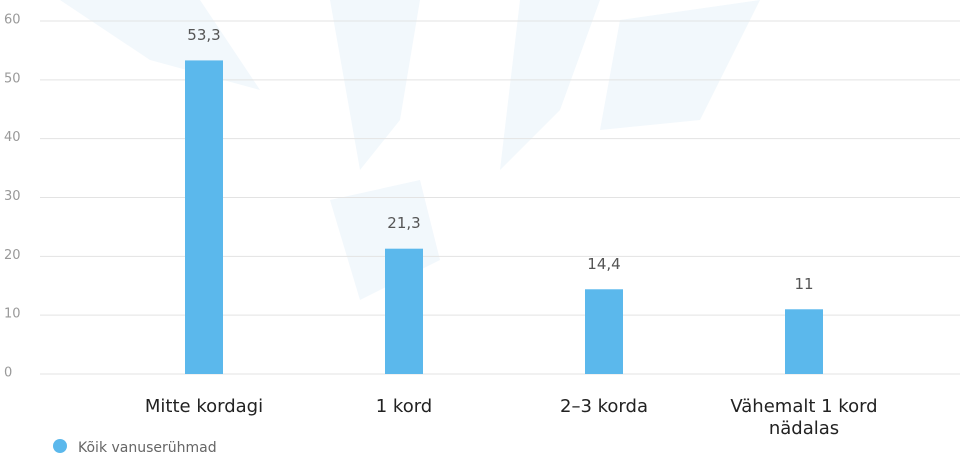 The width and height of the screenshot is (972, 454). What do you see at coordinates (803, 284) in the screenshot?
I see `value-label: 11` at bounding box center [803, 284].